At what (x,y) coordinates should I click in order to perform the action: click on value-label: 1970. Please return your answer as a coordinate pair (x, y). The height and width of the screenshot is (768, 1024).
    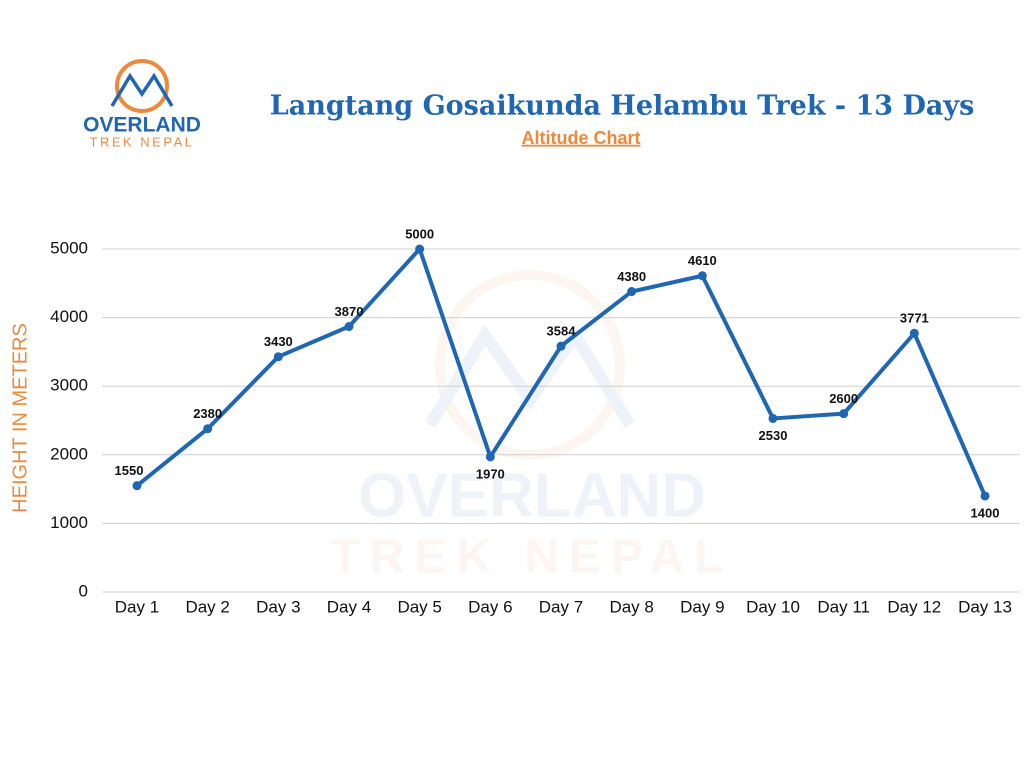
    Looking at the image, I should click on (490, 473).